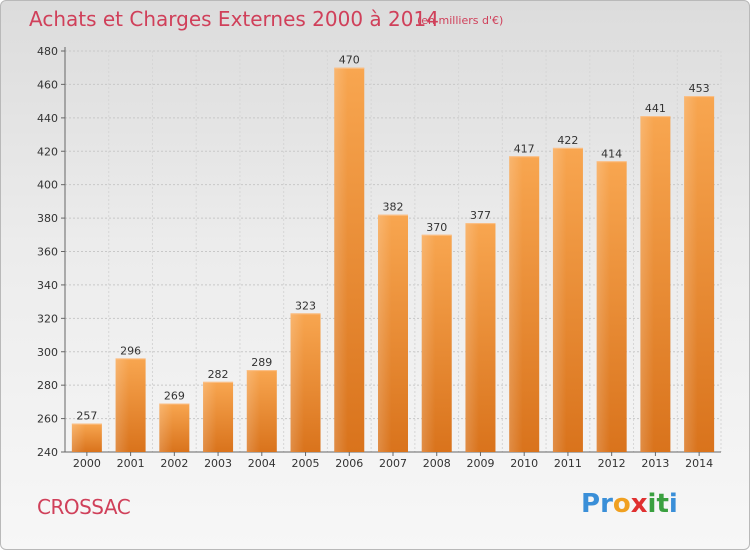 This screenshot has height=550, width=750. Describe the element at coordinates (130, 350) in the screenshot. I see `data-label-2001: 296` at that location.